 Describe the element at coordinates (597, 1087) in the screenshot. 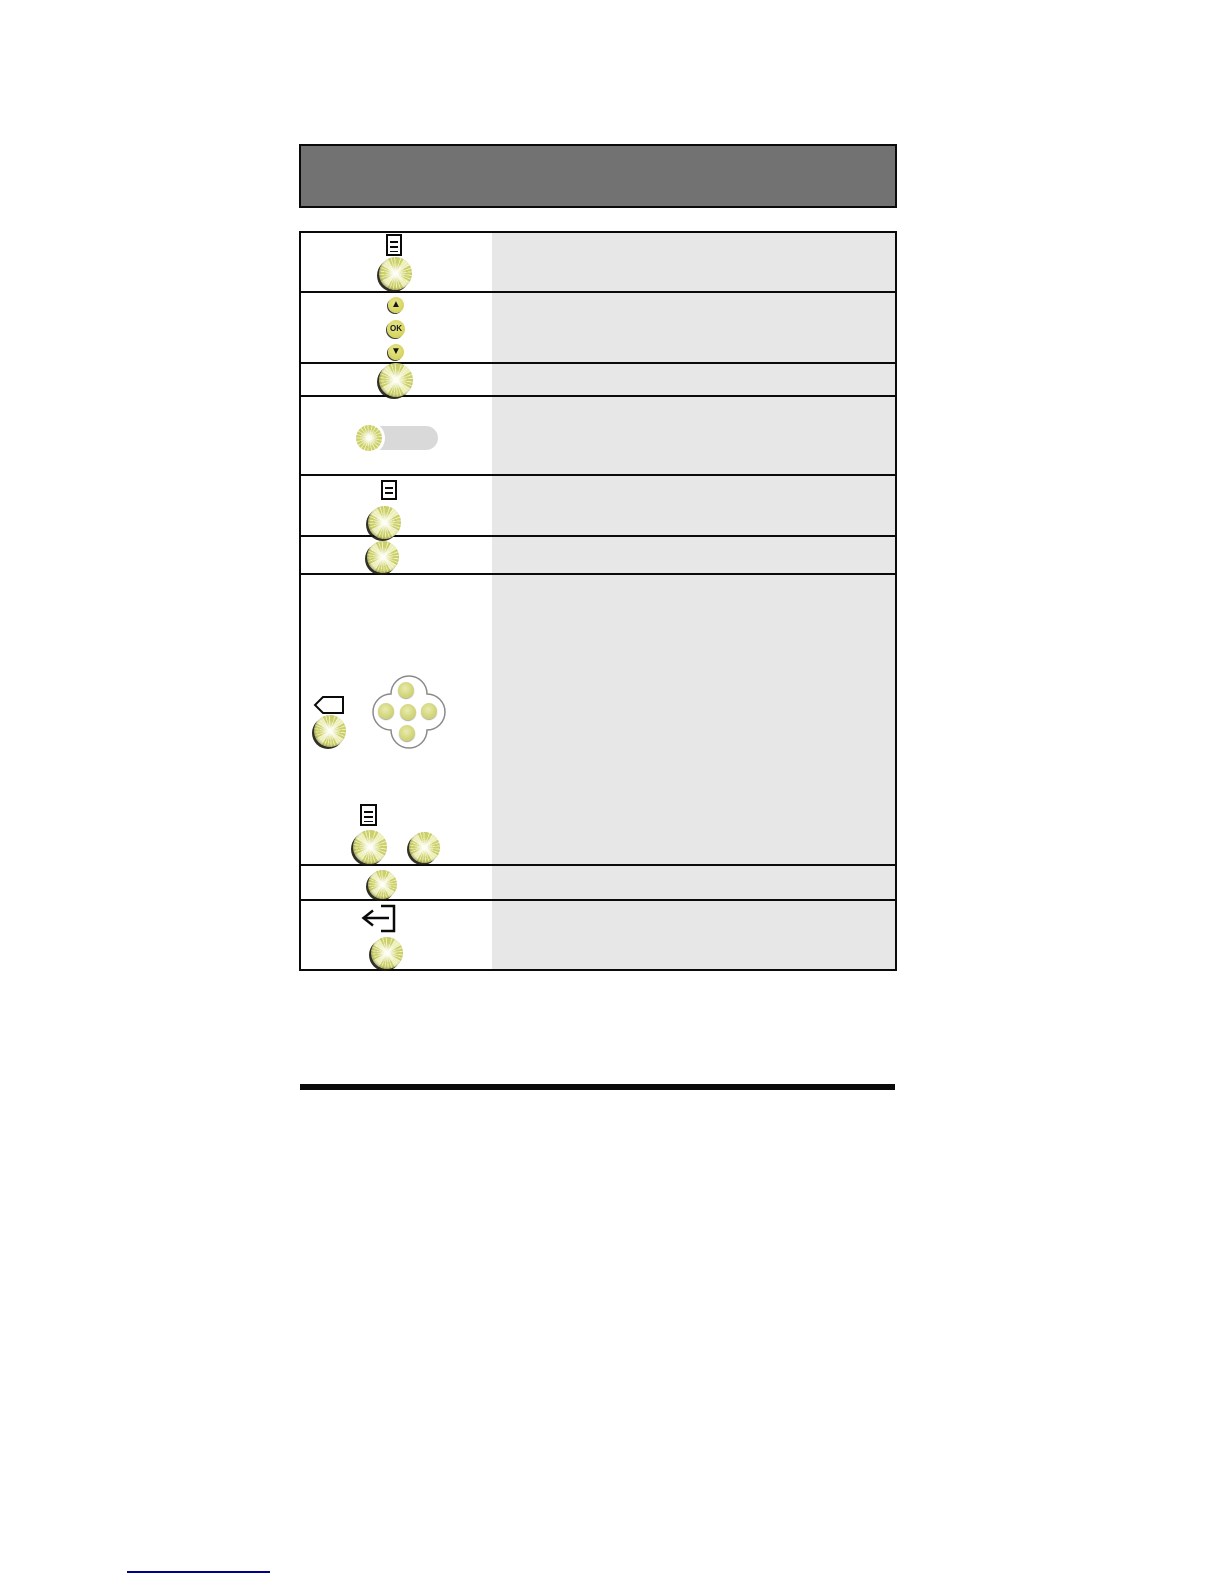

I see `footer-divider` at that location.